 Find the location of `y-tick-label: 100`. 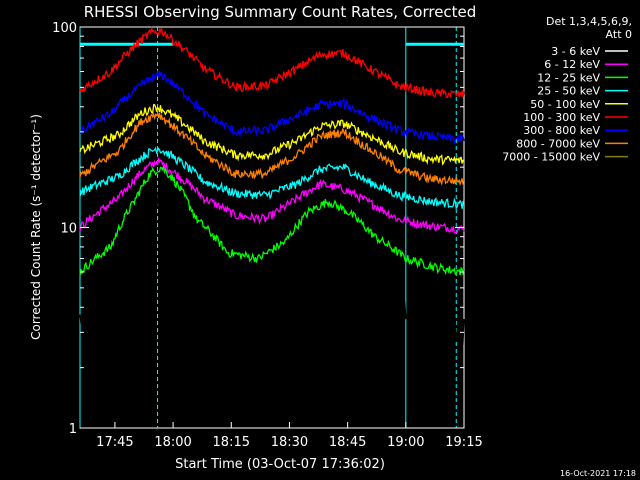

y-tick-label: 100 is located at coordinates (64, 28).